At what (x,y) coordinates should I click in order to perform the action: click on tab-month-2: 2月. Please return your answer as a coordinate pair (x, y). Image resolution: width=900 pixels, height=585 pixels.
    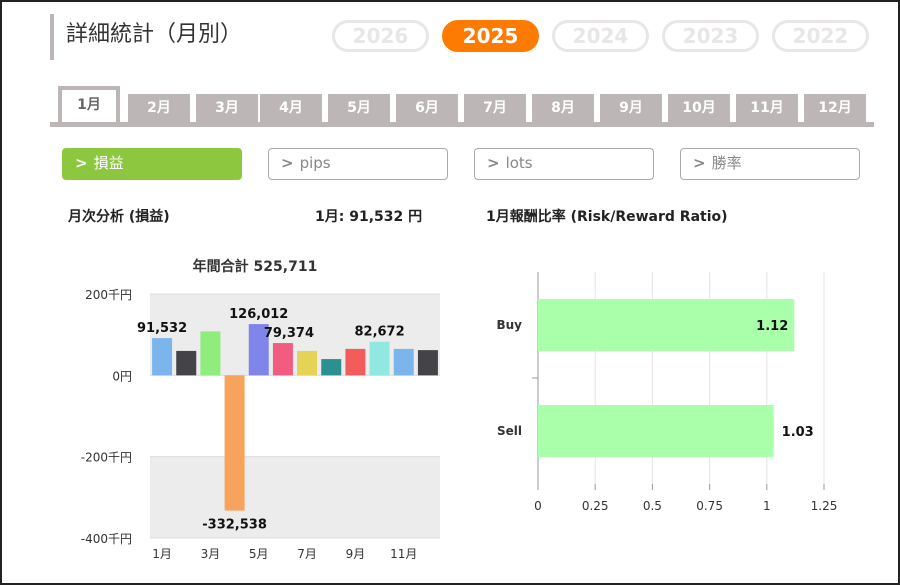
    Looking at the image, I should click on (159, 108).